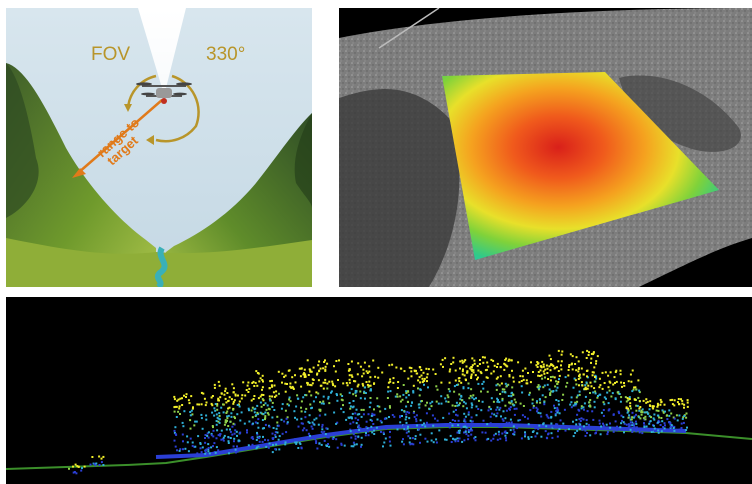 The width and height of the screenshot is (752, 484). What do you see at coordinates (239, 200) in the screenshot?
I see `right-mountain` at bounding box center [239, 200].